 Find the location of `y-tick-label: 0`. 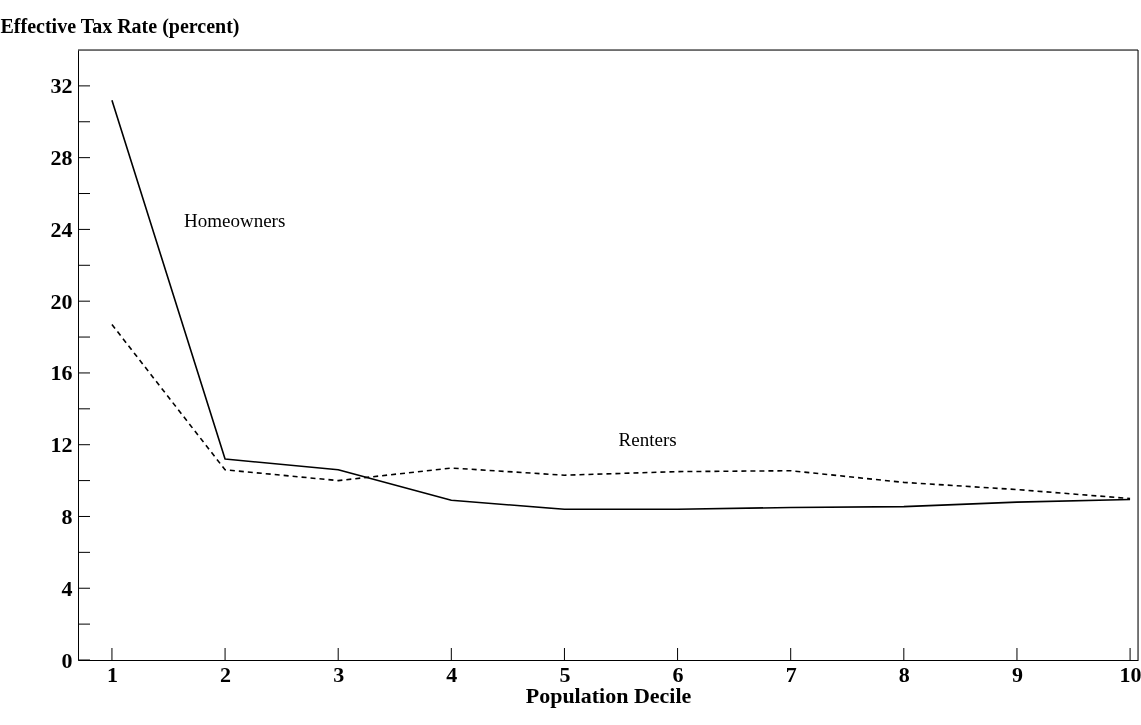

y-tick-label: 0 is located at coordinates (67, 660).